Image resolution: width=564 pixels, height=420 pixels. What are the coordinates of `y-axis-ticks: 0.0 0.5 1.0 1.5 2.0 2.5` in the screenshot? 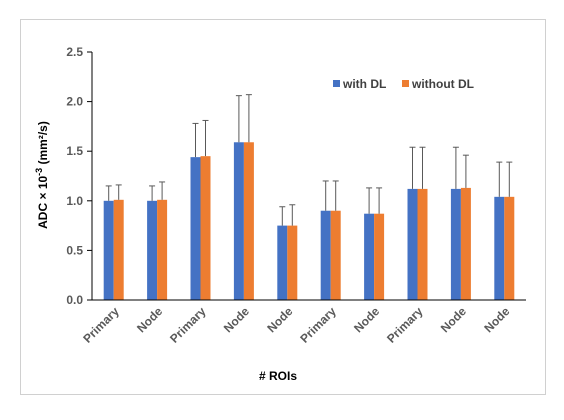 It's located at (79, 176).